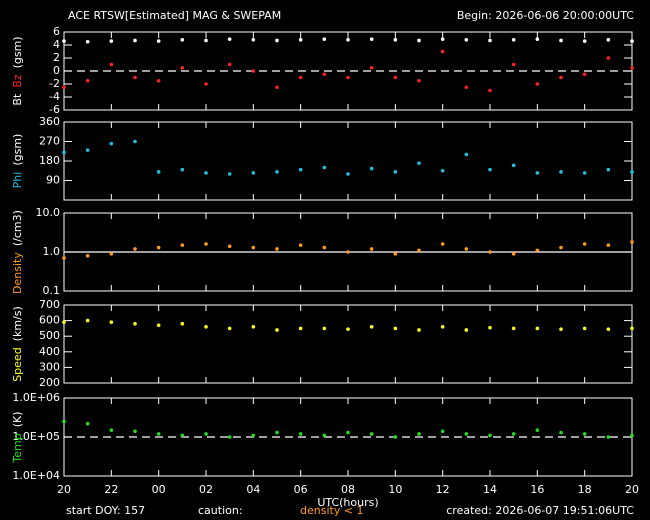  What do you see at coordinates (17, 323) in the screenshot?
I see `y-axis-unit: (km/s)` at bounding box center [17, 323].